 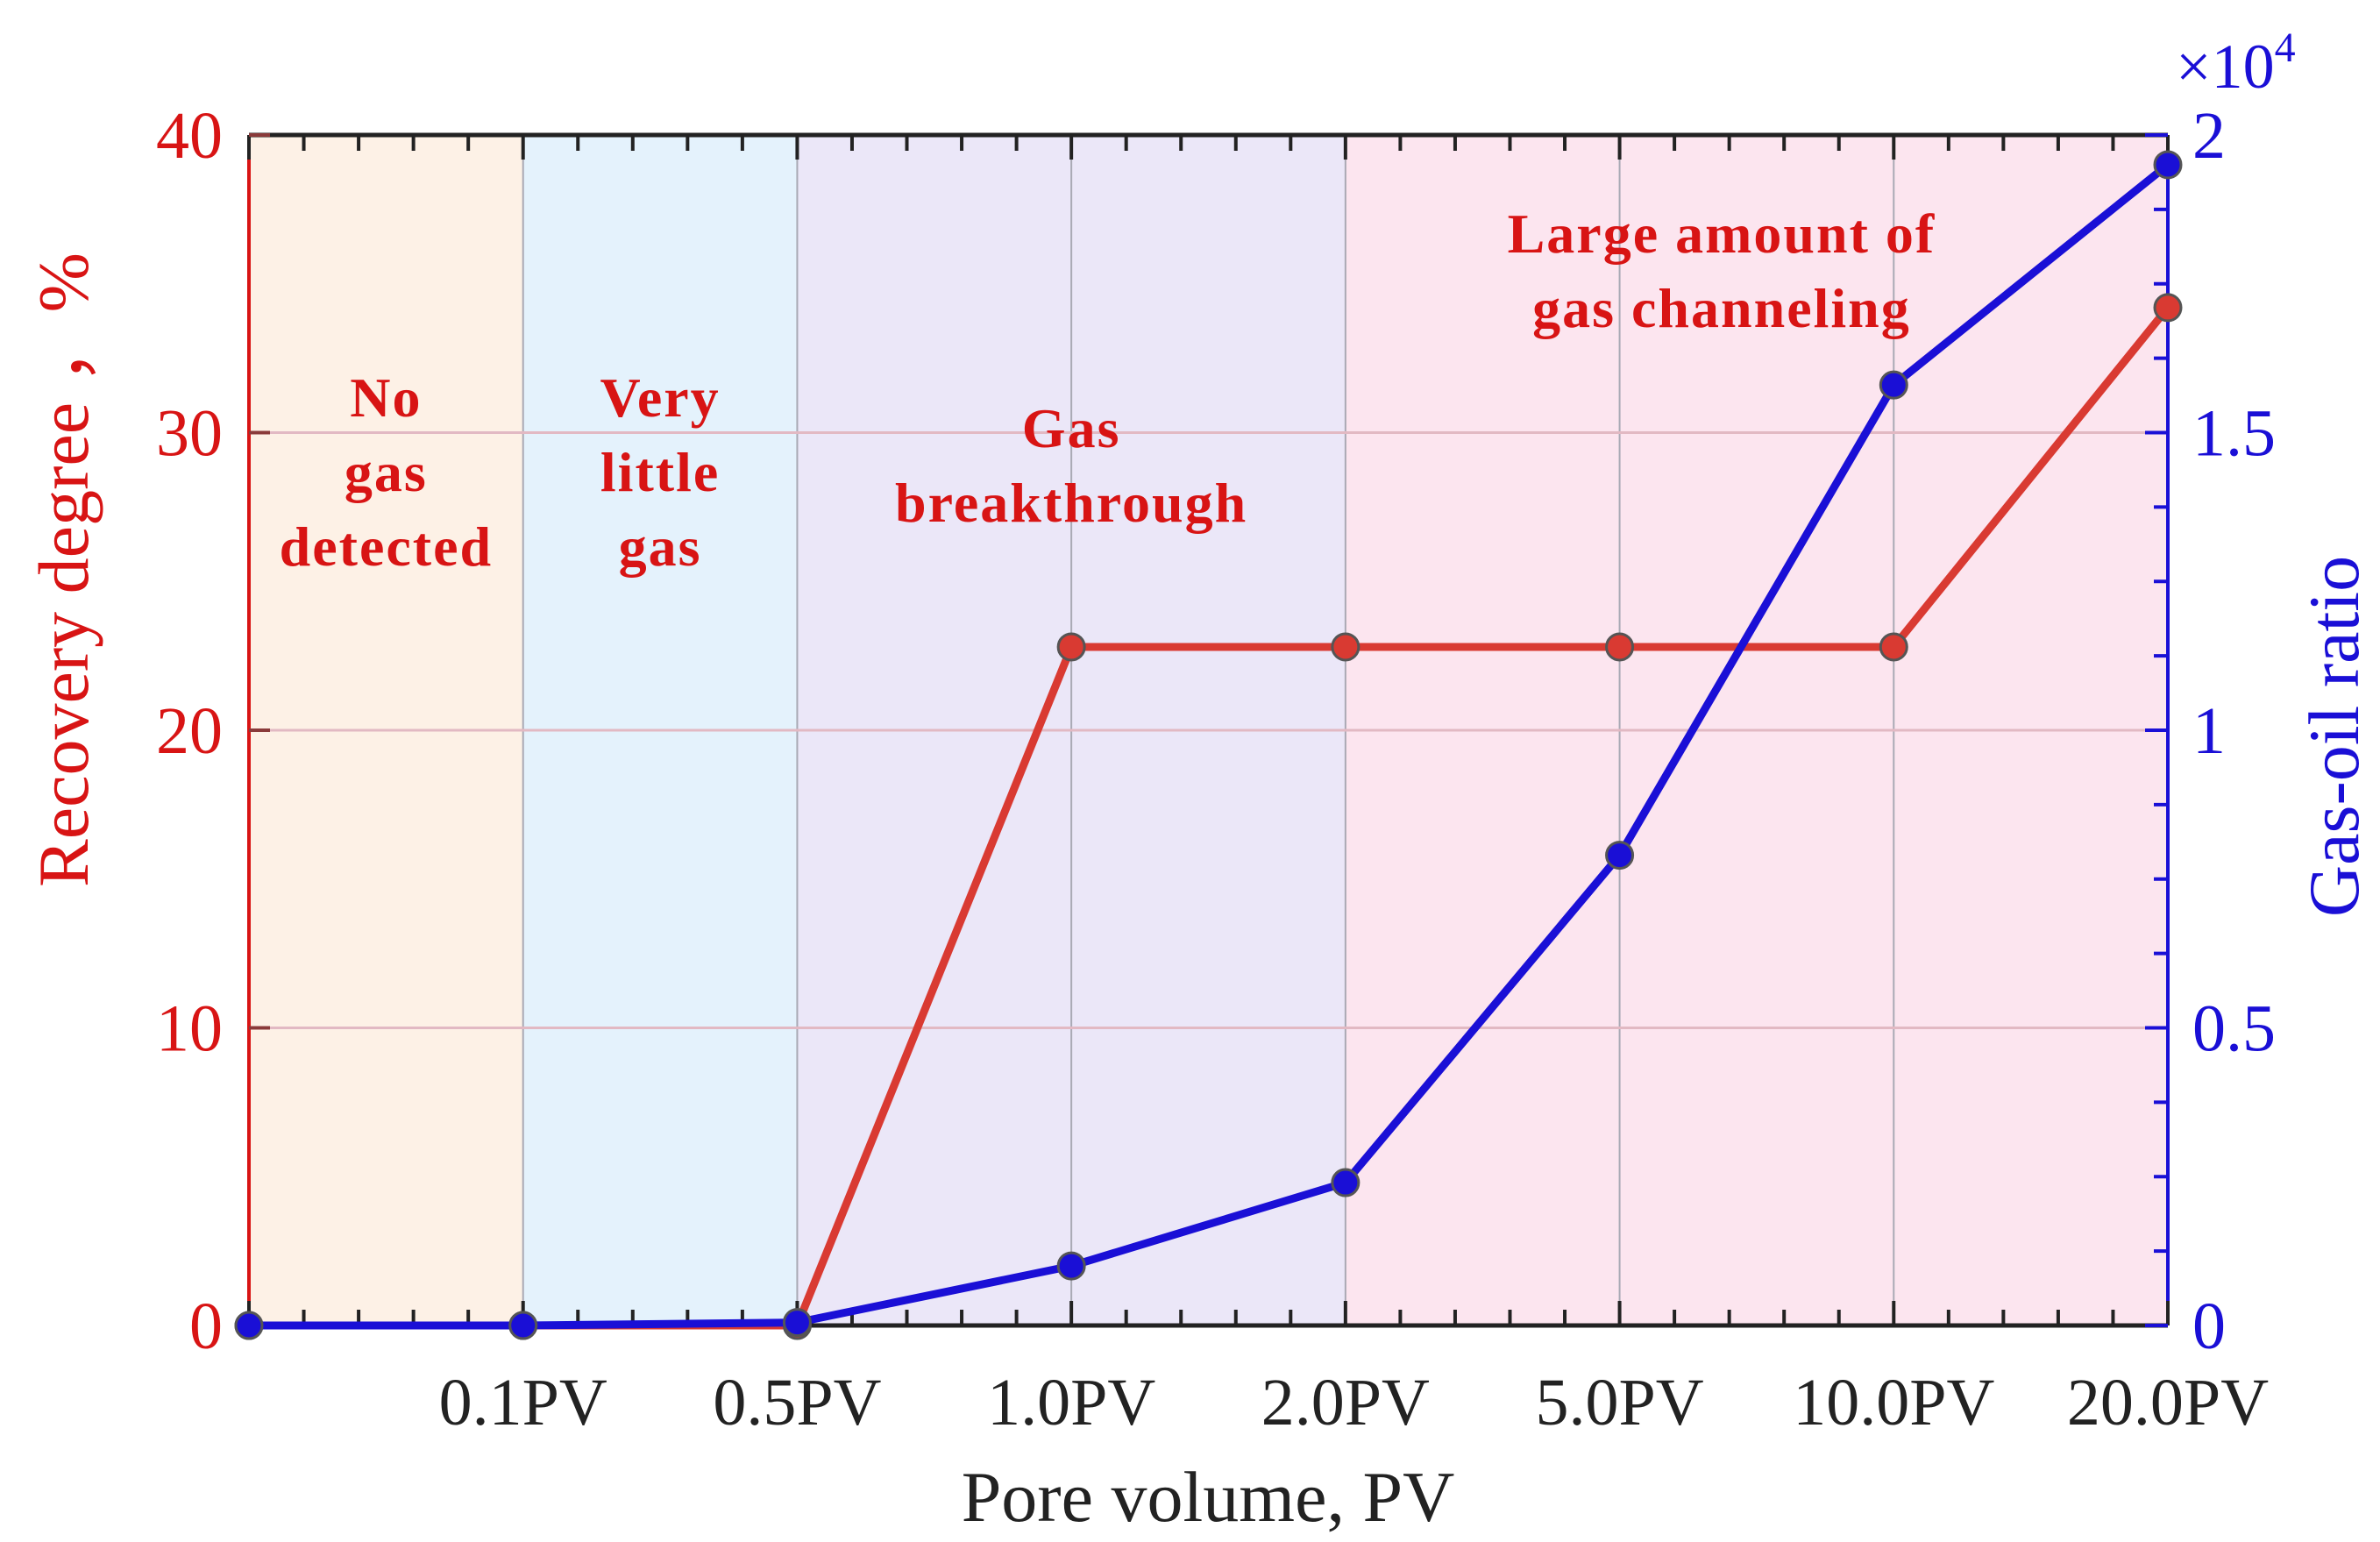 I want to click on y-axis-right-label: Gas-oil ratio, so click(x=2334, y=736).